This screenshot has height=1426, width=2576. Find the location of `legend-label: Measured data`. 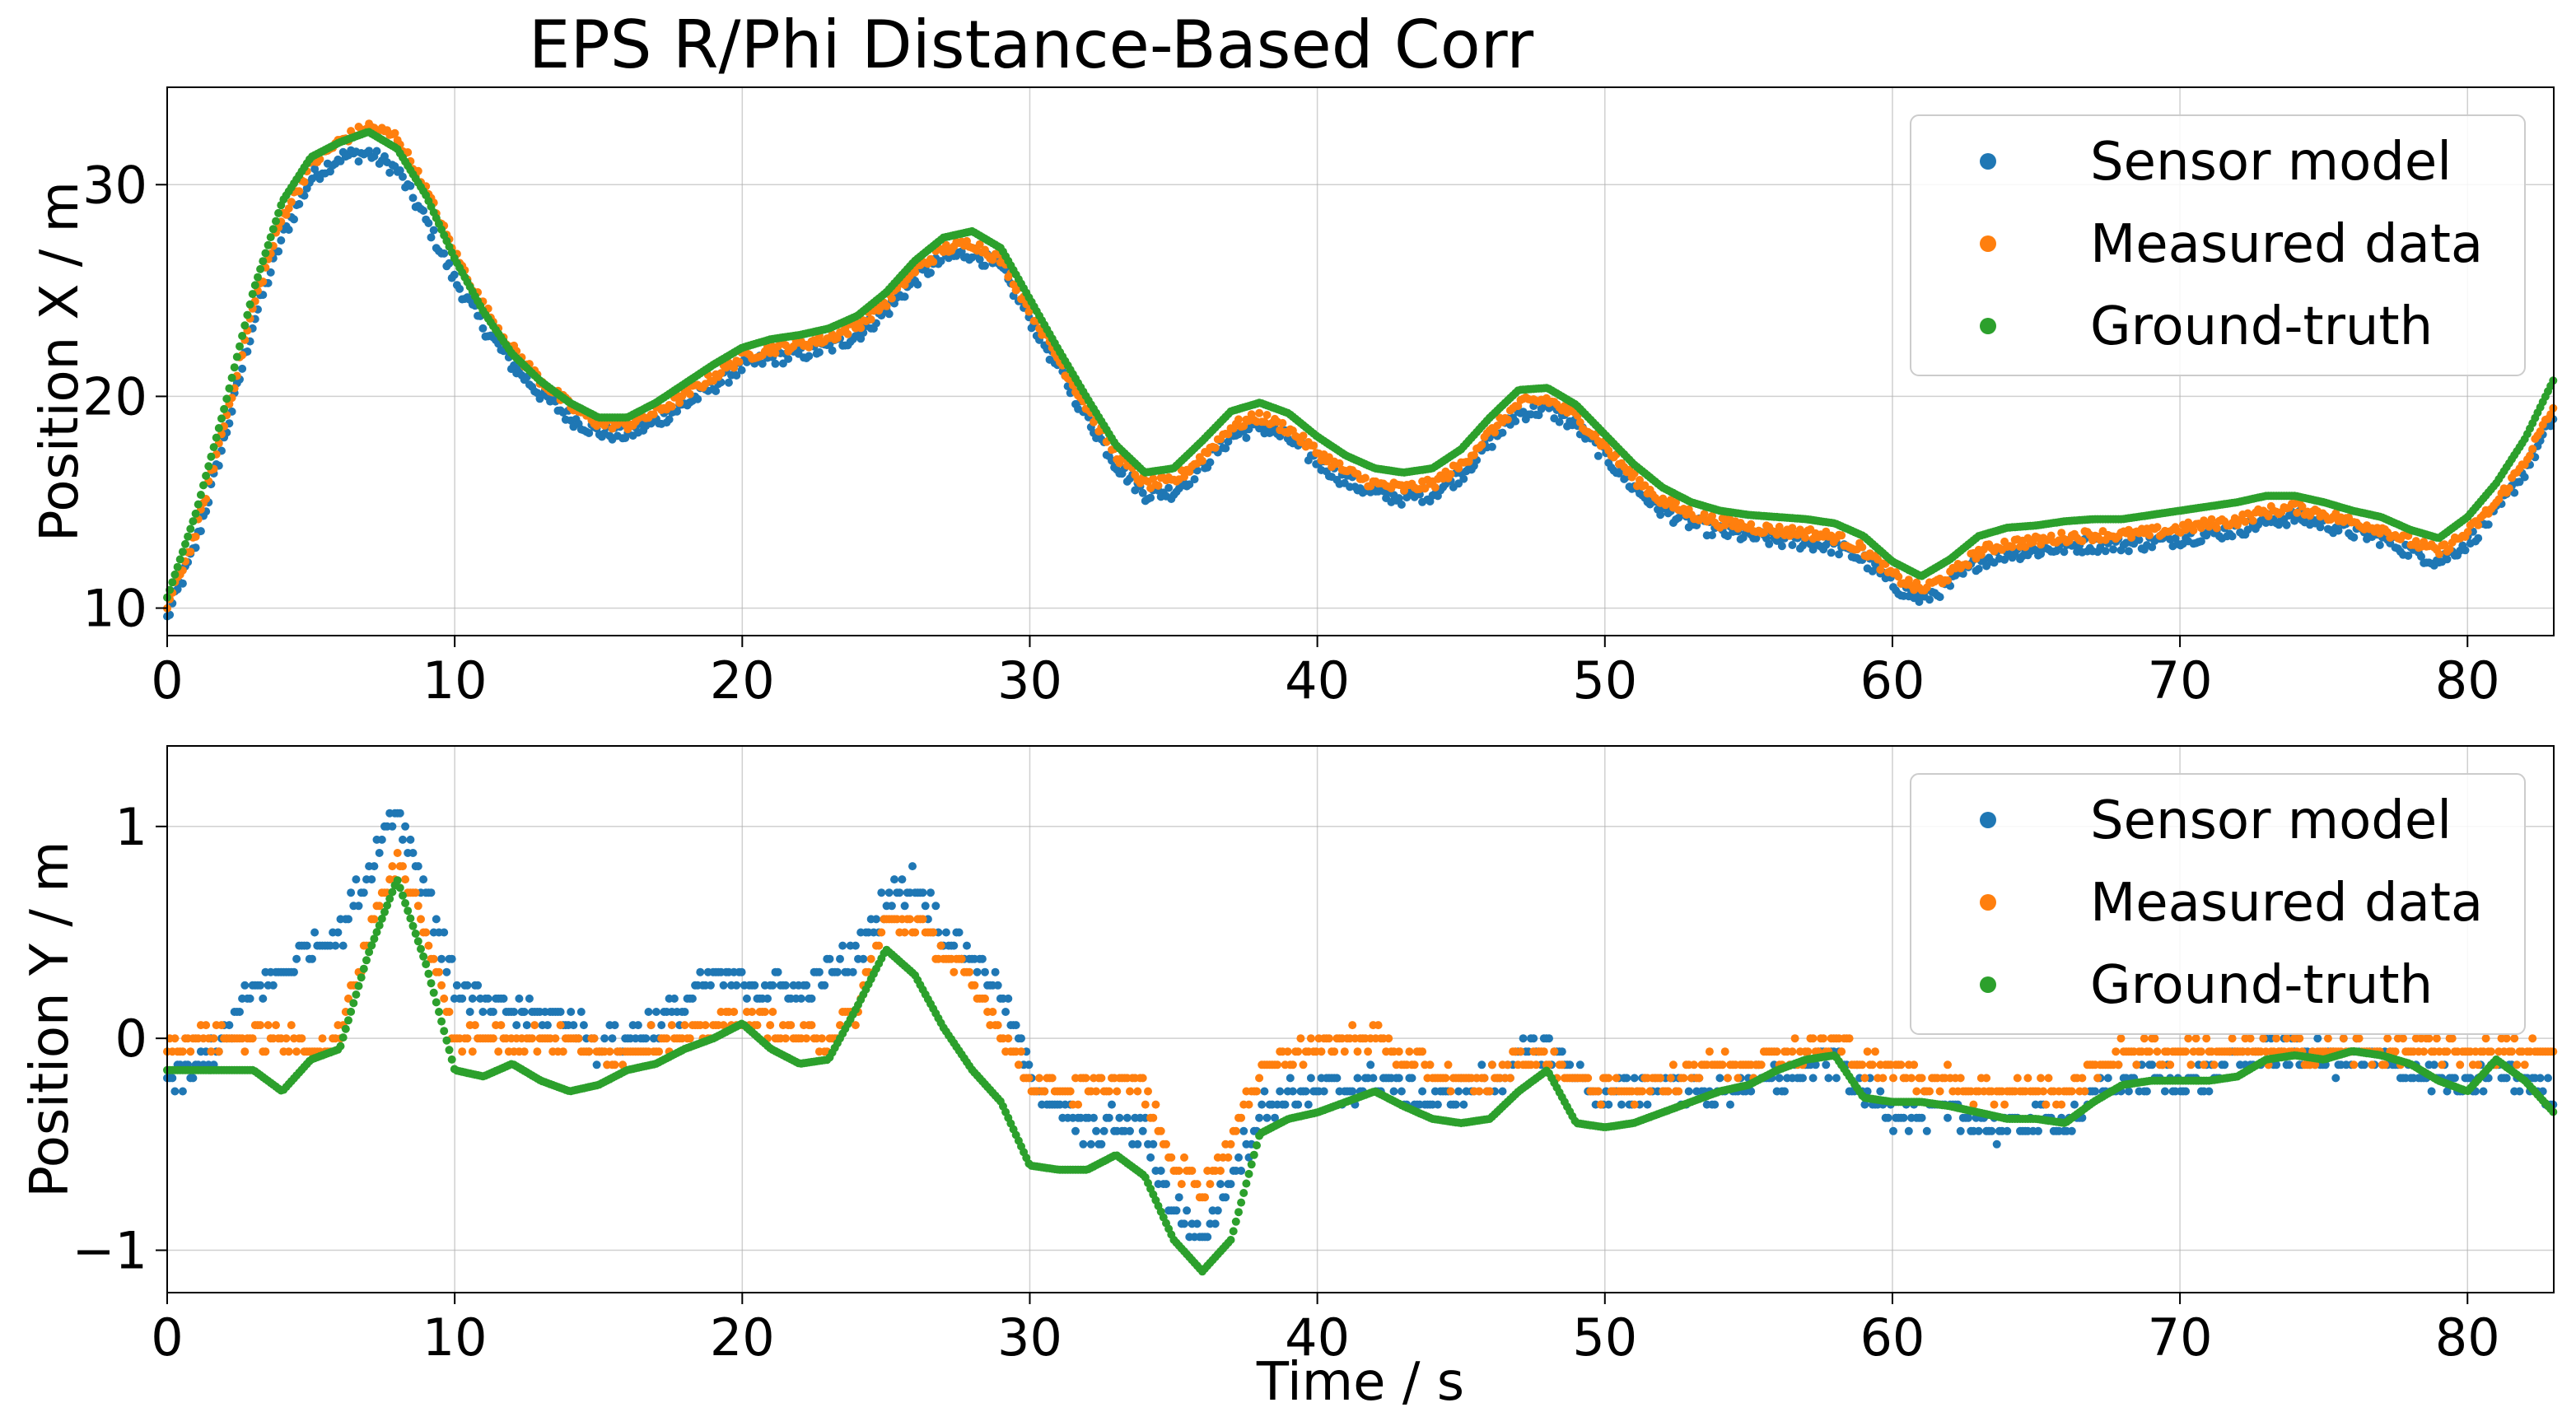

legend-label: Measured data is located at coordinates (2286, 245).